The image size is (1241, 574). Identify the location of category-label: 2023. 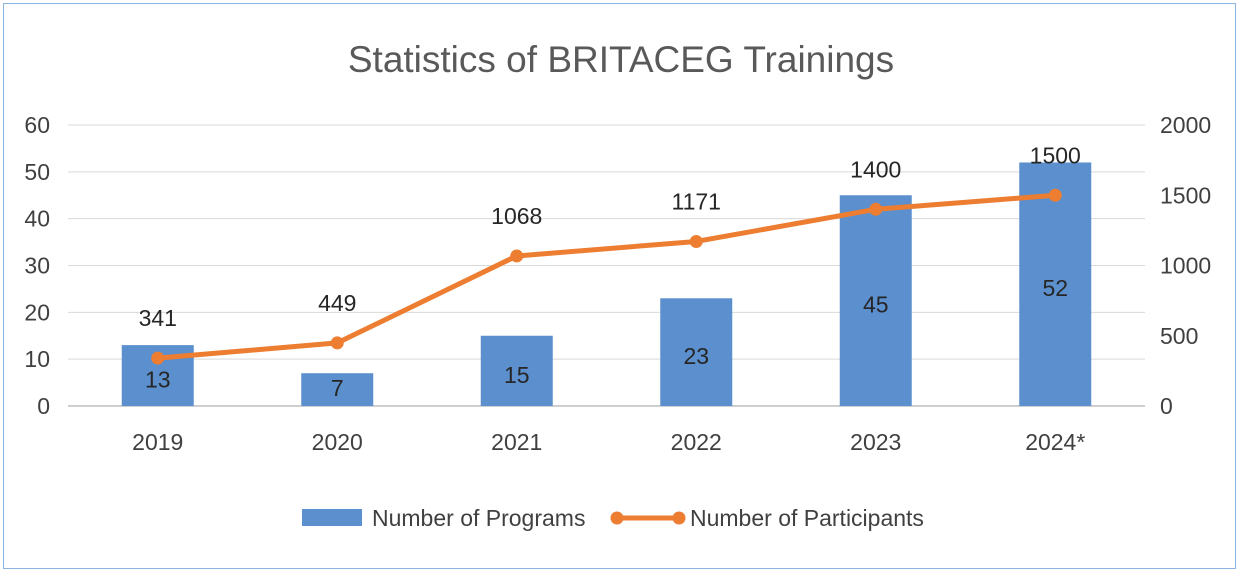
(875, 442).